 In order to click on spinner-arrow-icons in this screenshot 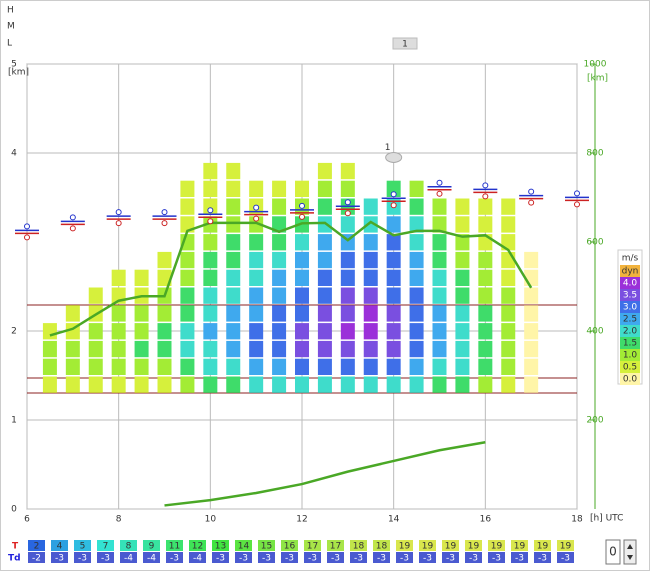, I will do `click(630, 552)`.